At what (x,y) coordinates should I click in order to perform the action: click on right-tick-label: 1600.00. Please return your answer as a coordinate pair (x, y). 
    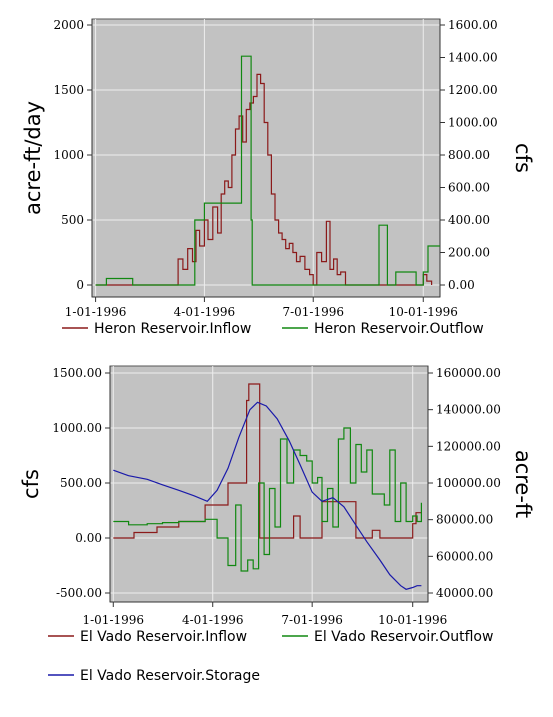
    Looking at the image, I should click on (473, 25).